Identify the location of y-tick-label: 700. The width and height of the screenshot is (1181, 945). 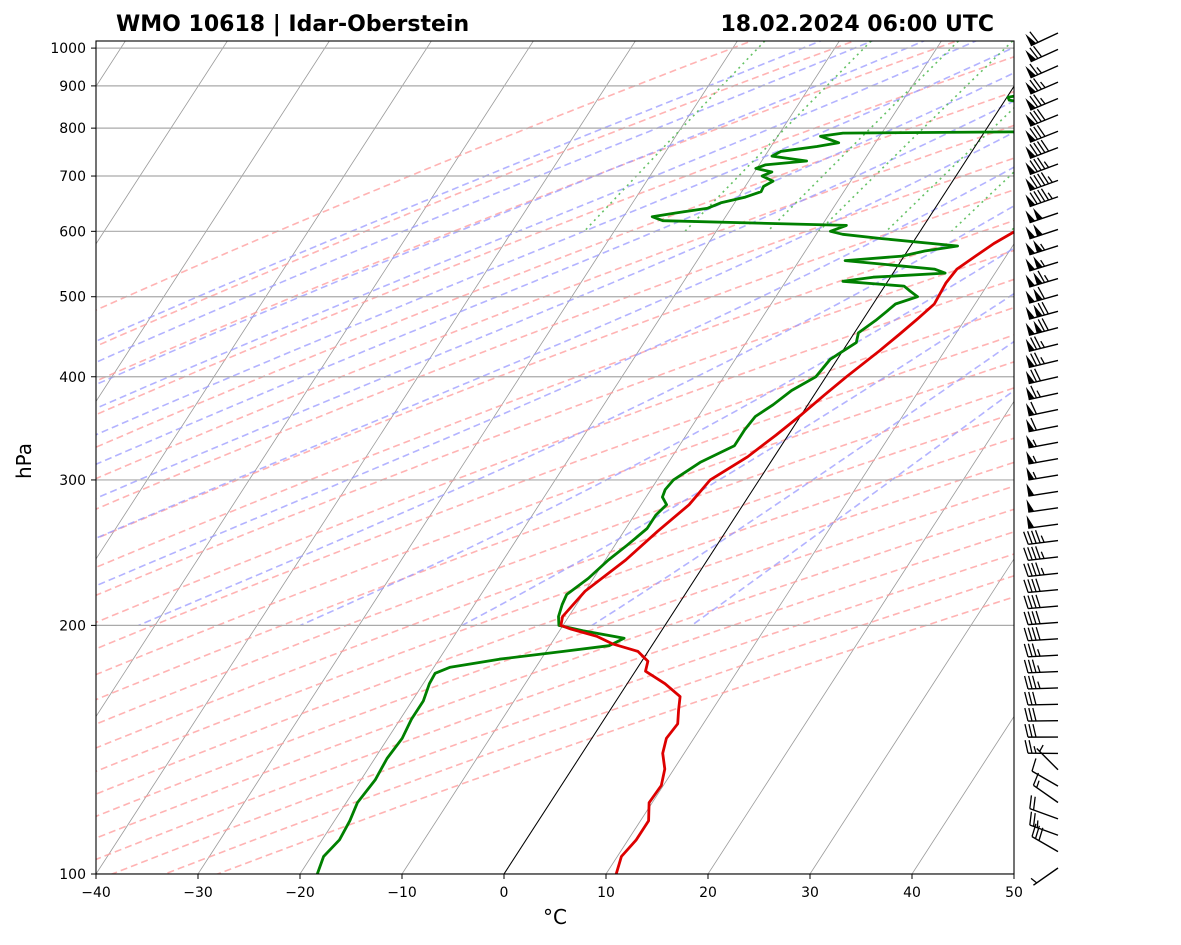
(72, 177).